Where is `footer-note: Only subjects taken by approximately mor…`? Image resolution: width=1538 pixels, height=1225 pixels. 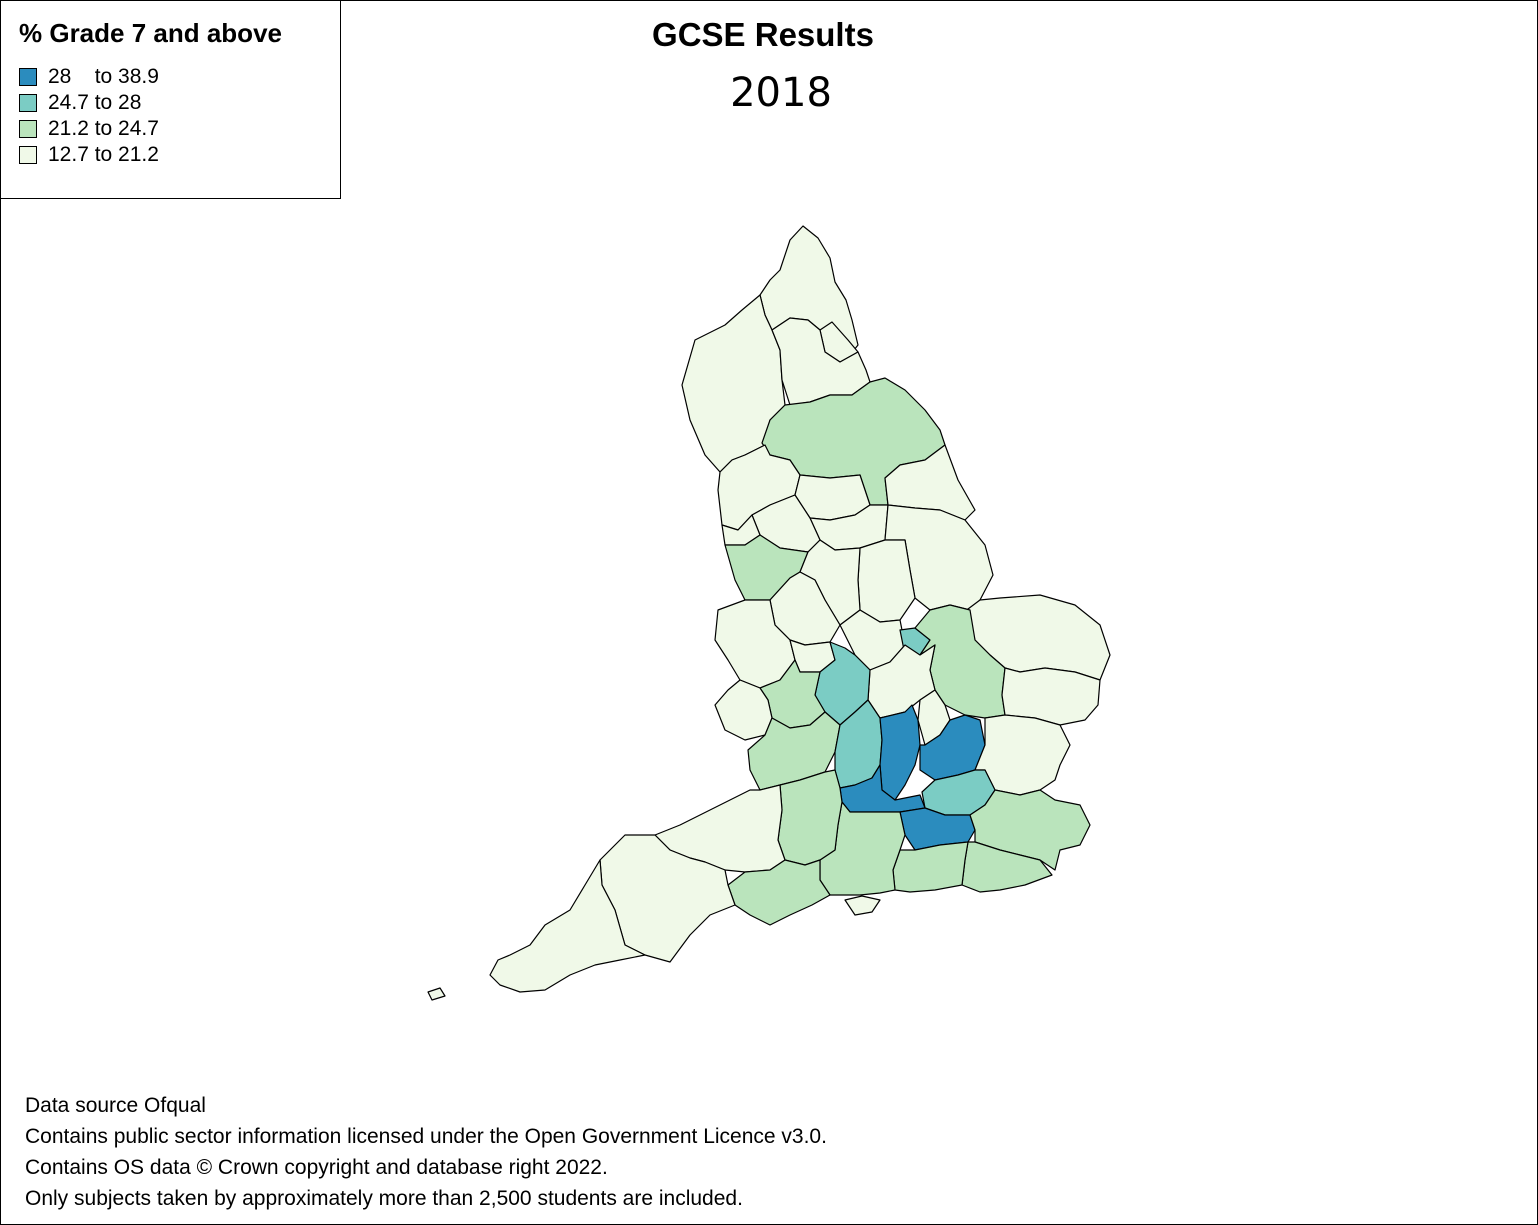
footer-note: Only subjects taken by approximately mor… is located at coordinates (384, 1198).